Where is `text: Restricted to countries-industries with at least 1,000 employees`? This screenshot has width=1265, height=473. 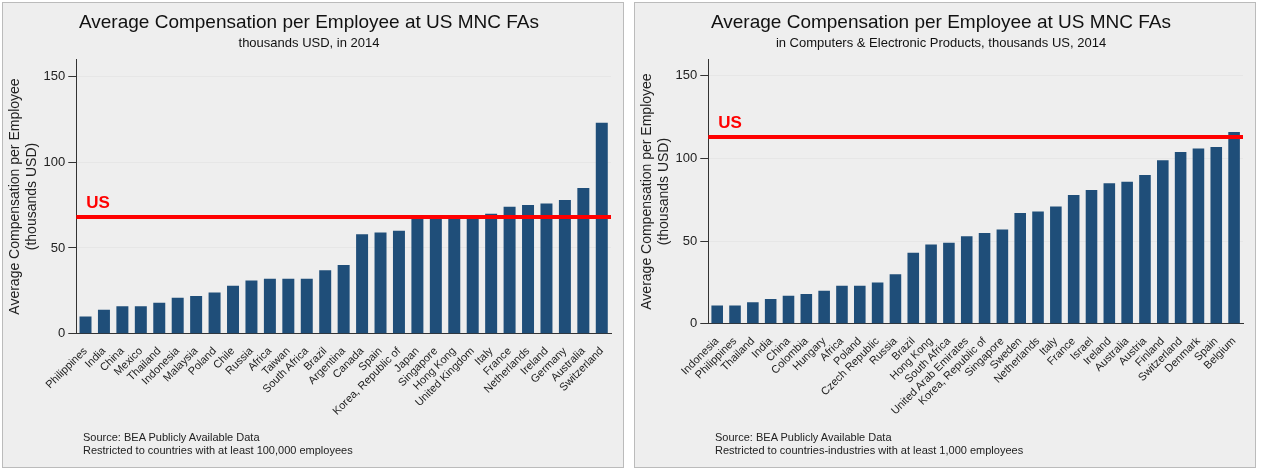
text: Restricted to countries-industries with at least 1,000 employees is located at coordinates (869, 450).